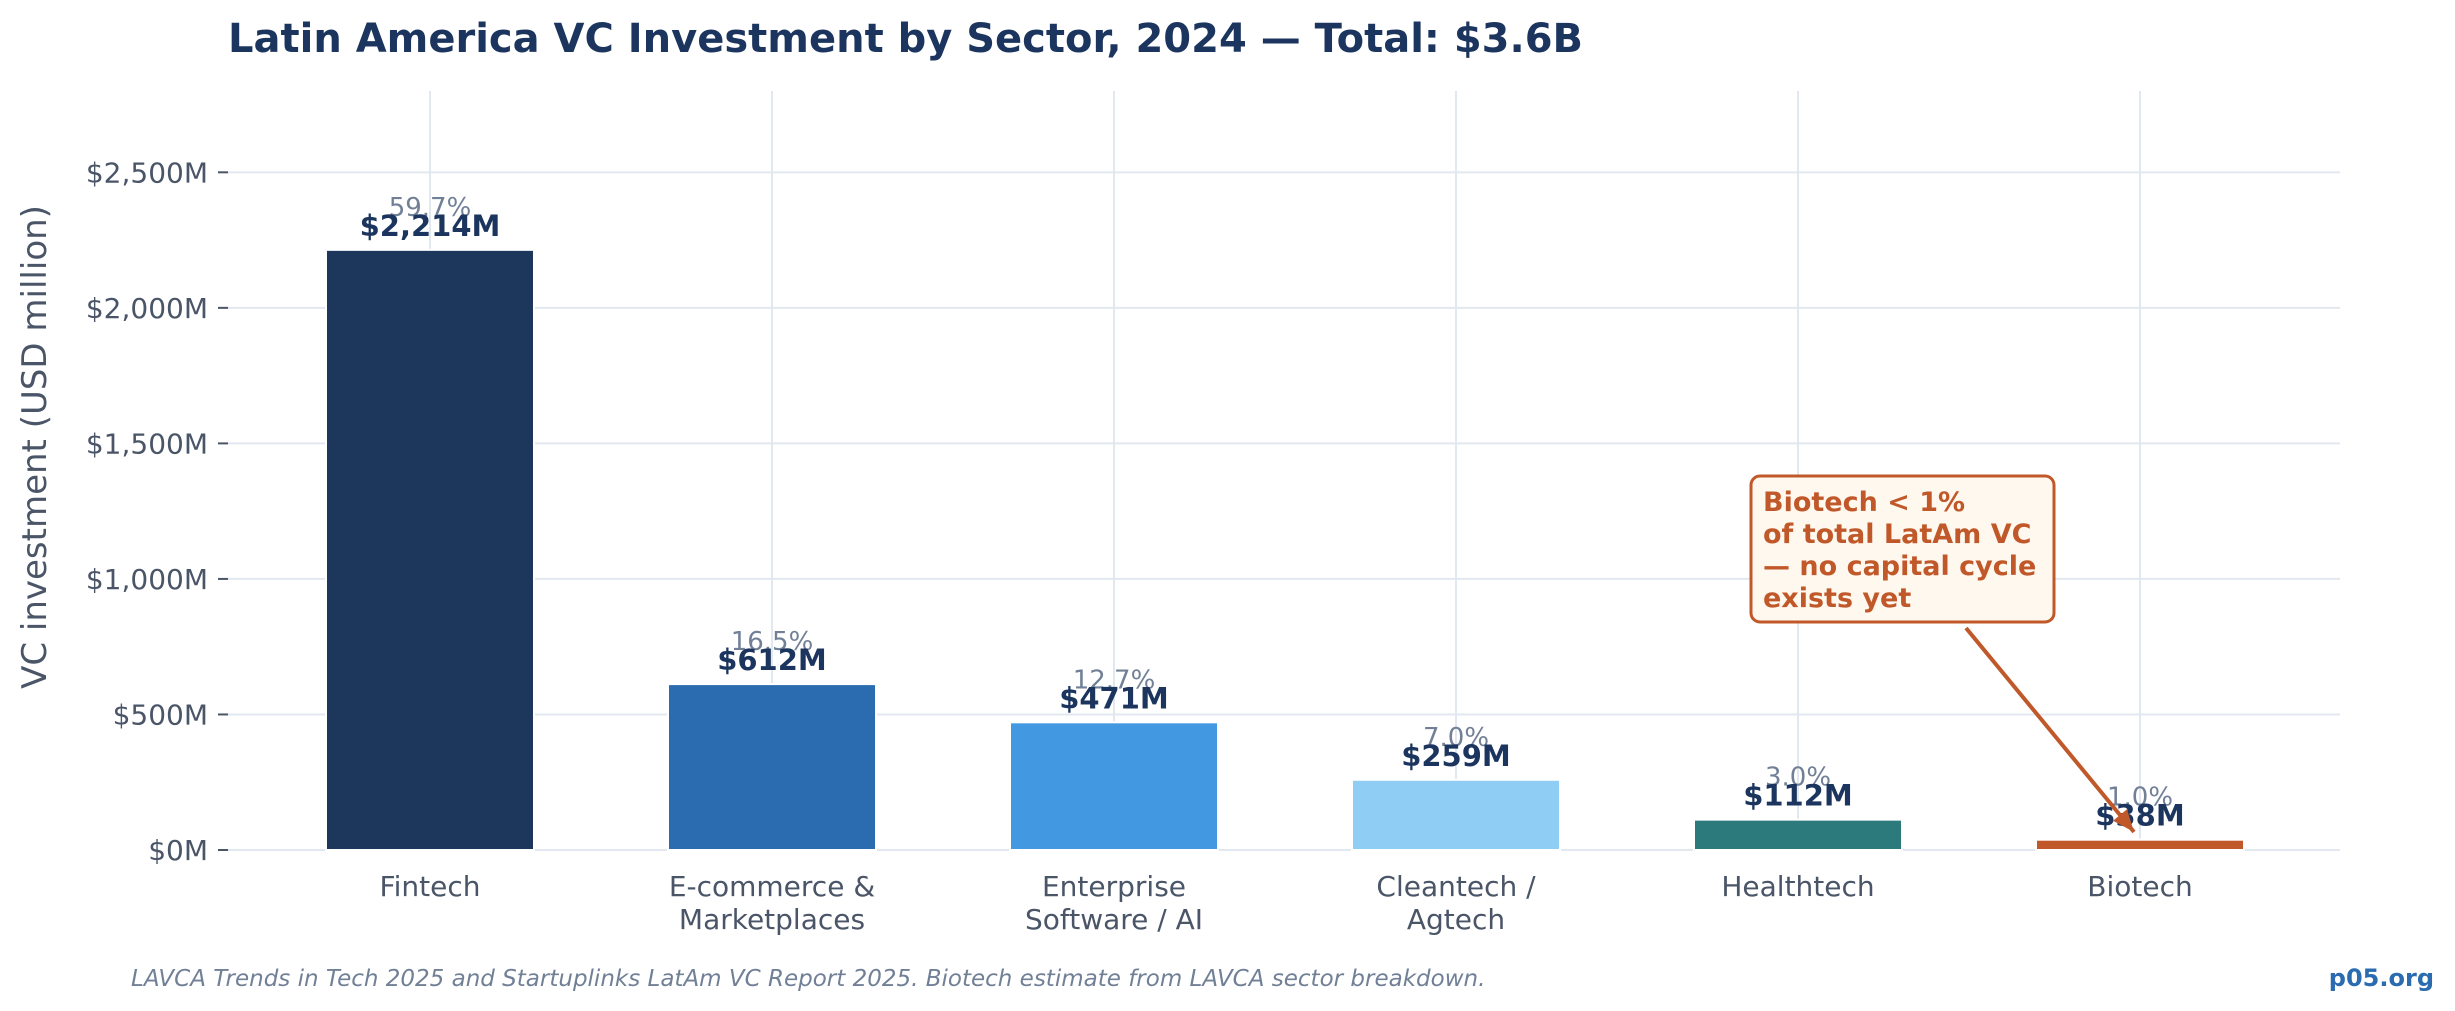 The height and width of the screenshot is (1011, 2455). What do you see at coordinates (1456, 886) in the screenshot?
I see `x-tick-label: Cleantech /` at bounding box center [1456, 886].